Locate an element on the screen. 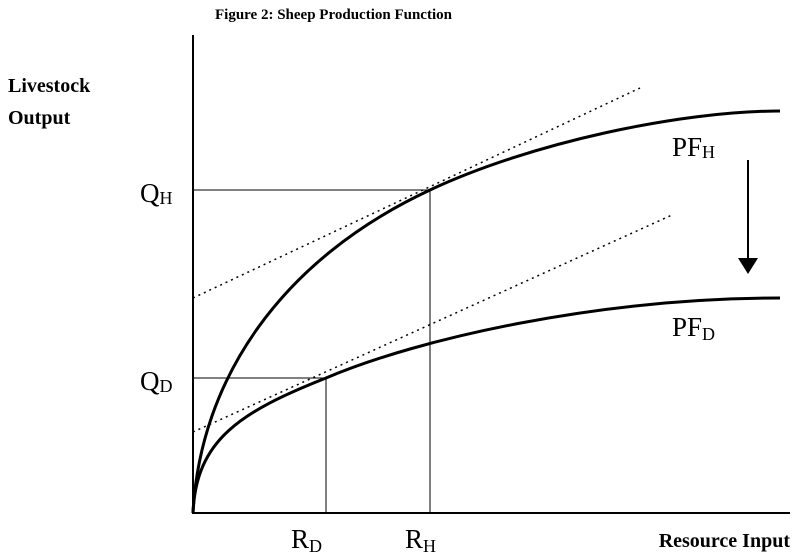 The width and height of the screenshot is (796, 556). label-q-low: QD is located at coordinates (156, 381).